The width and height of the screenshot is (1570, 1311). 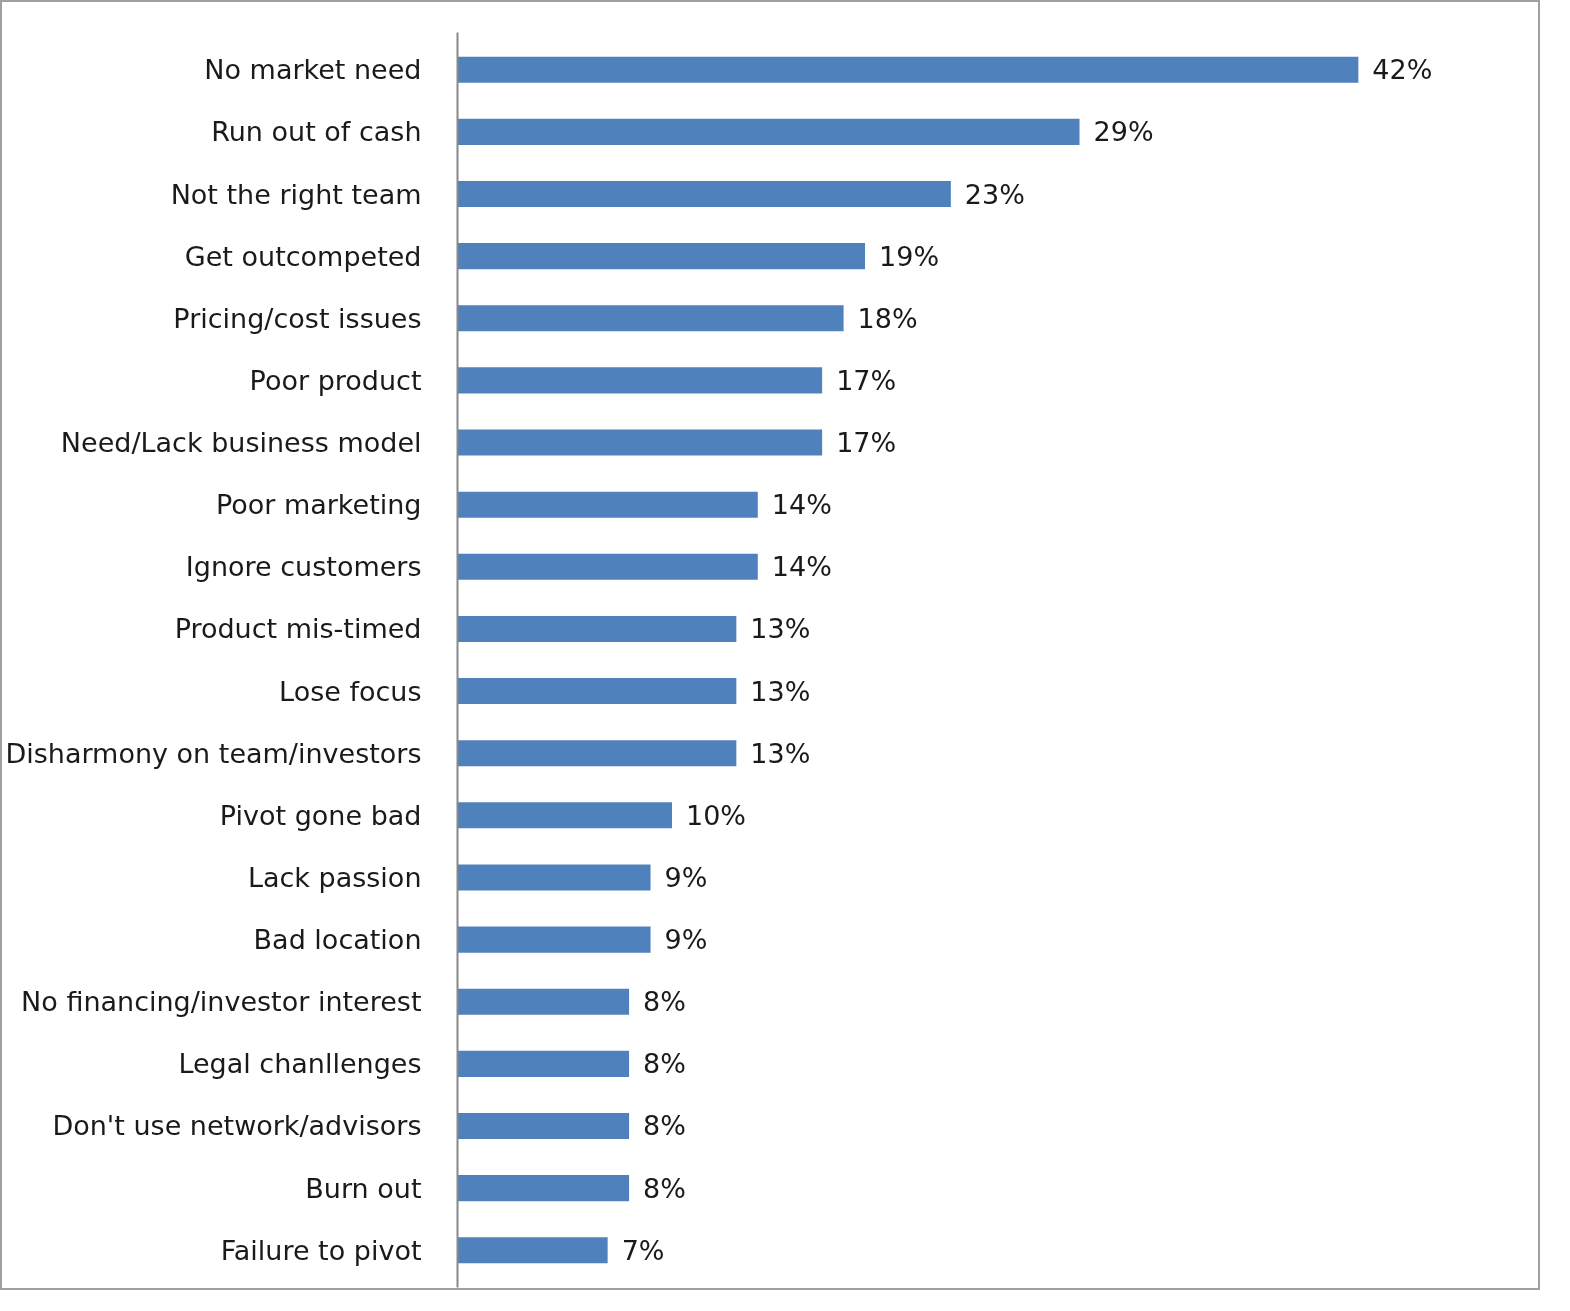 What do you see at coordinates (298, 629) in the screenshot?
I see `y-tick-label: Product mis-timed` at bounding box center [298, 629].